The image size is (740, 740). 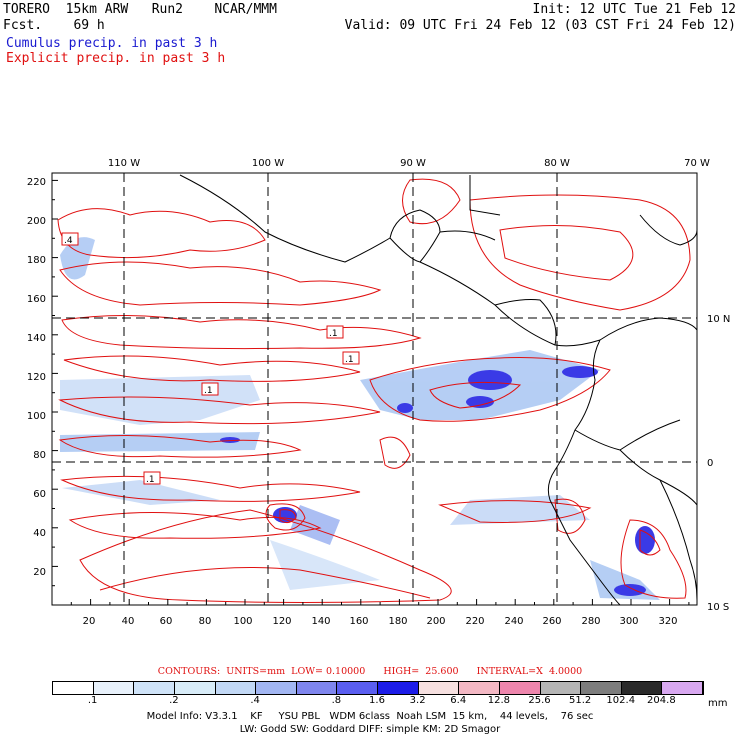 I want to click on x-tick-label: 260, so click(x=551, y=621).